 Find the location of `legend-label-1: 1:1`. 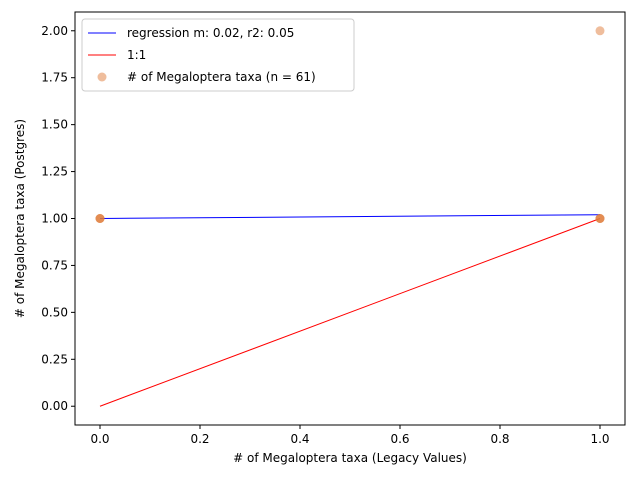

legend-label-1: 1:1 is located at coordinates (136, 55).